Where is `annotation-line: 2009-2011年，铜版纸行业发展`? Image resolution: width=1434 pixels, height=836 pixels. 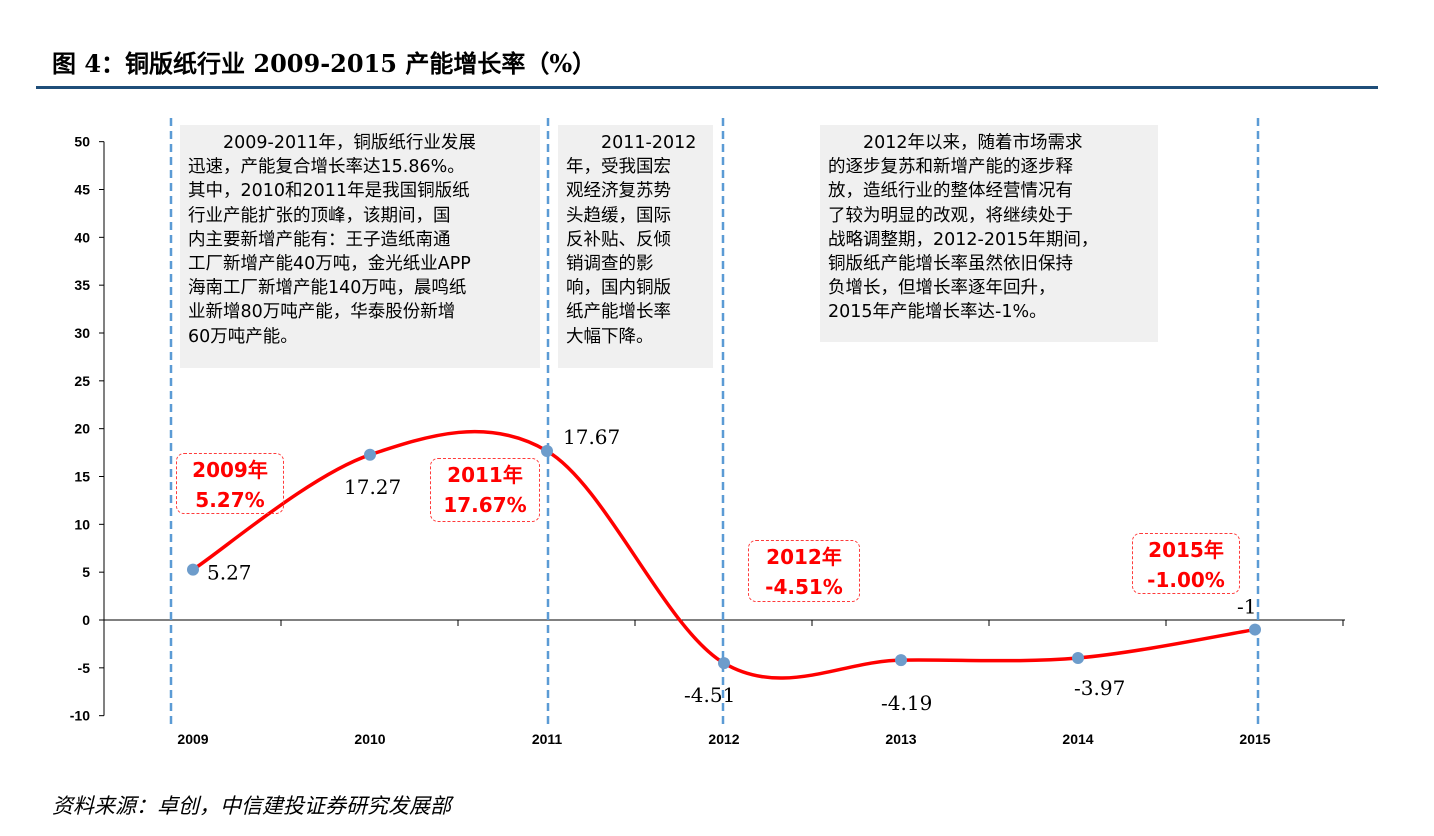 annotation-line: 2009-2011年，铜版纸行业发展 is located at coordinates (332, 143).